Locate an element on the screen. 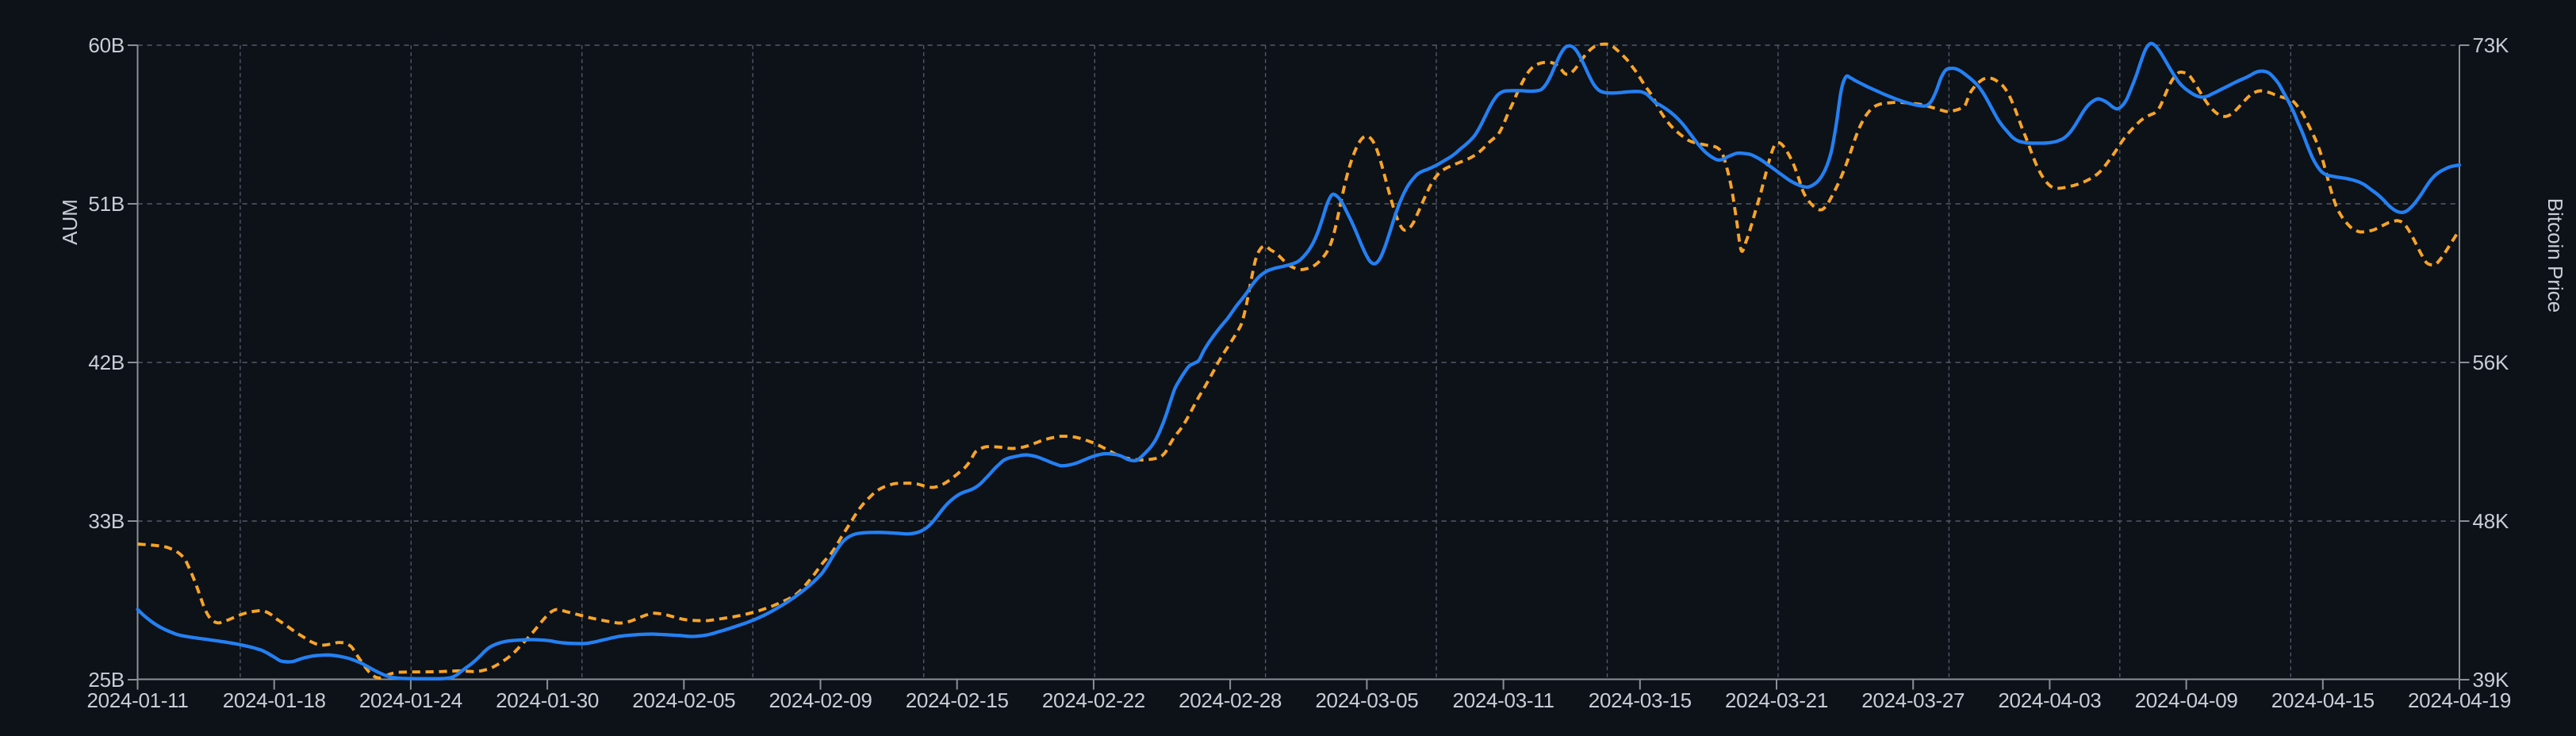 The width and height of the screenshot is (2576, 736). svg-text: Bitcoin Price is located at coordinates (2555, 256).